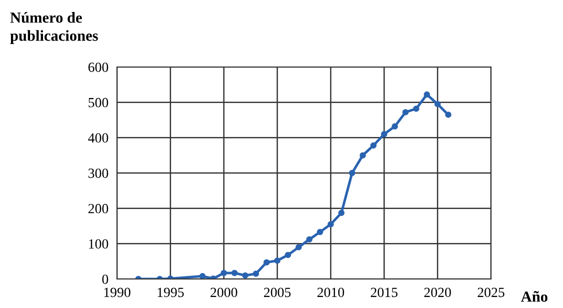  Describe the element at coordinates (330, 293) in the screenshot. I see `x-tick-label: 2010` at that location.